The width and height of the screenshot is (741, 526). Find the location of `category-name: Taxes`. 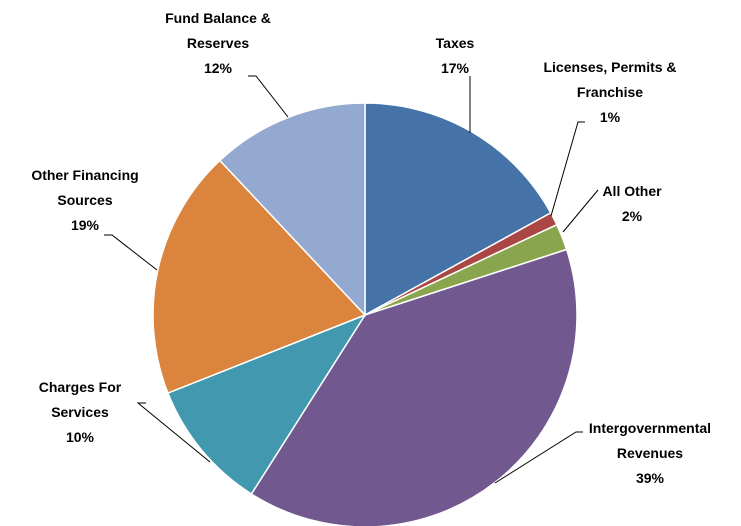

category-name: Taxes is located at coordinates (455, 43).